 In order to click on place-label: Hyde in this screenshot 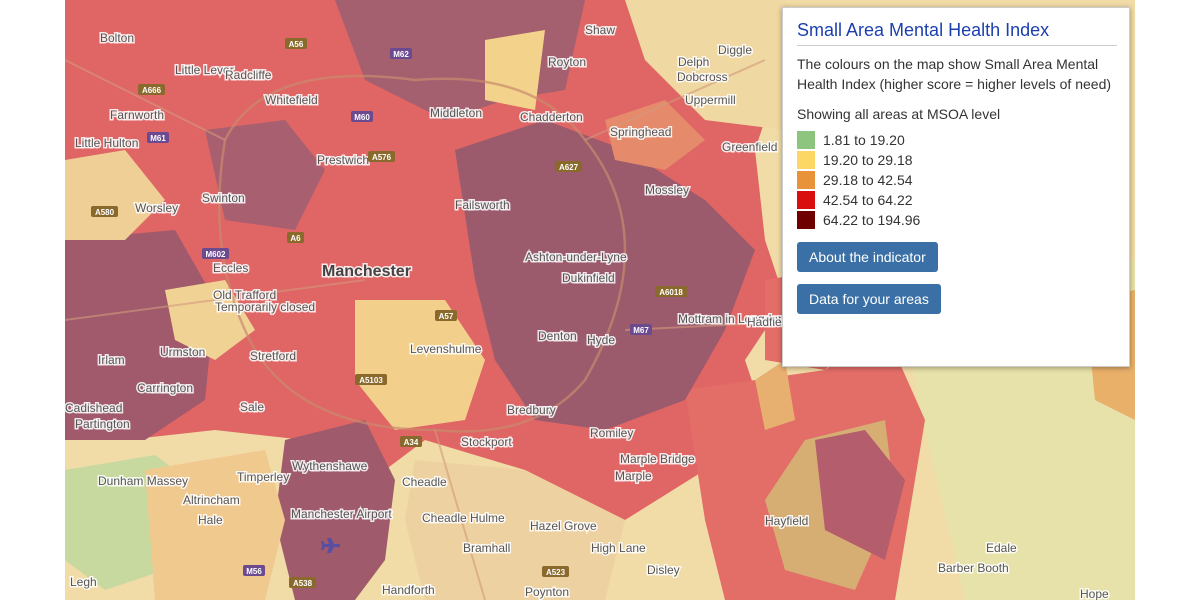, I will do `click(601, 340)`.